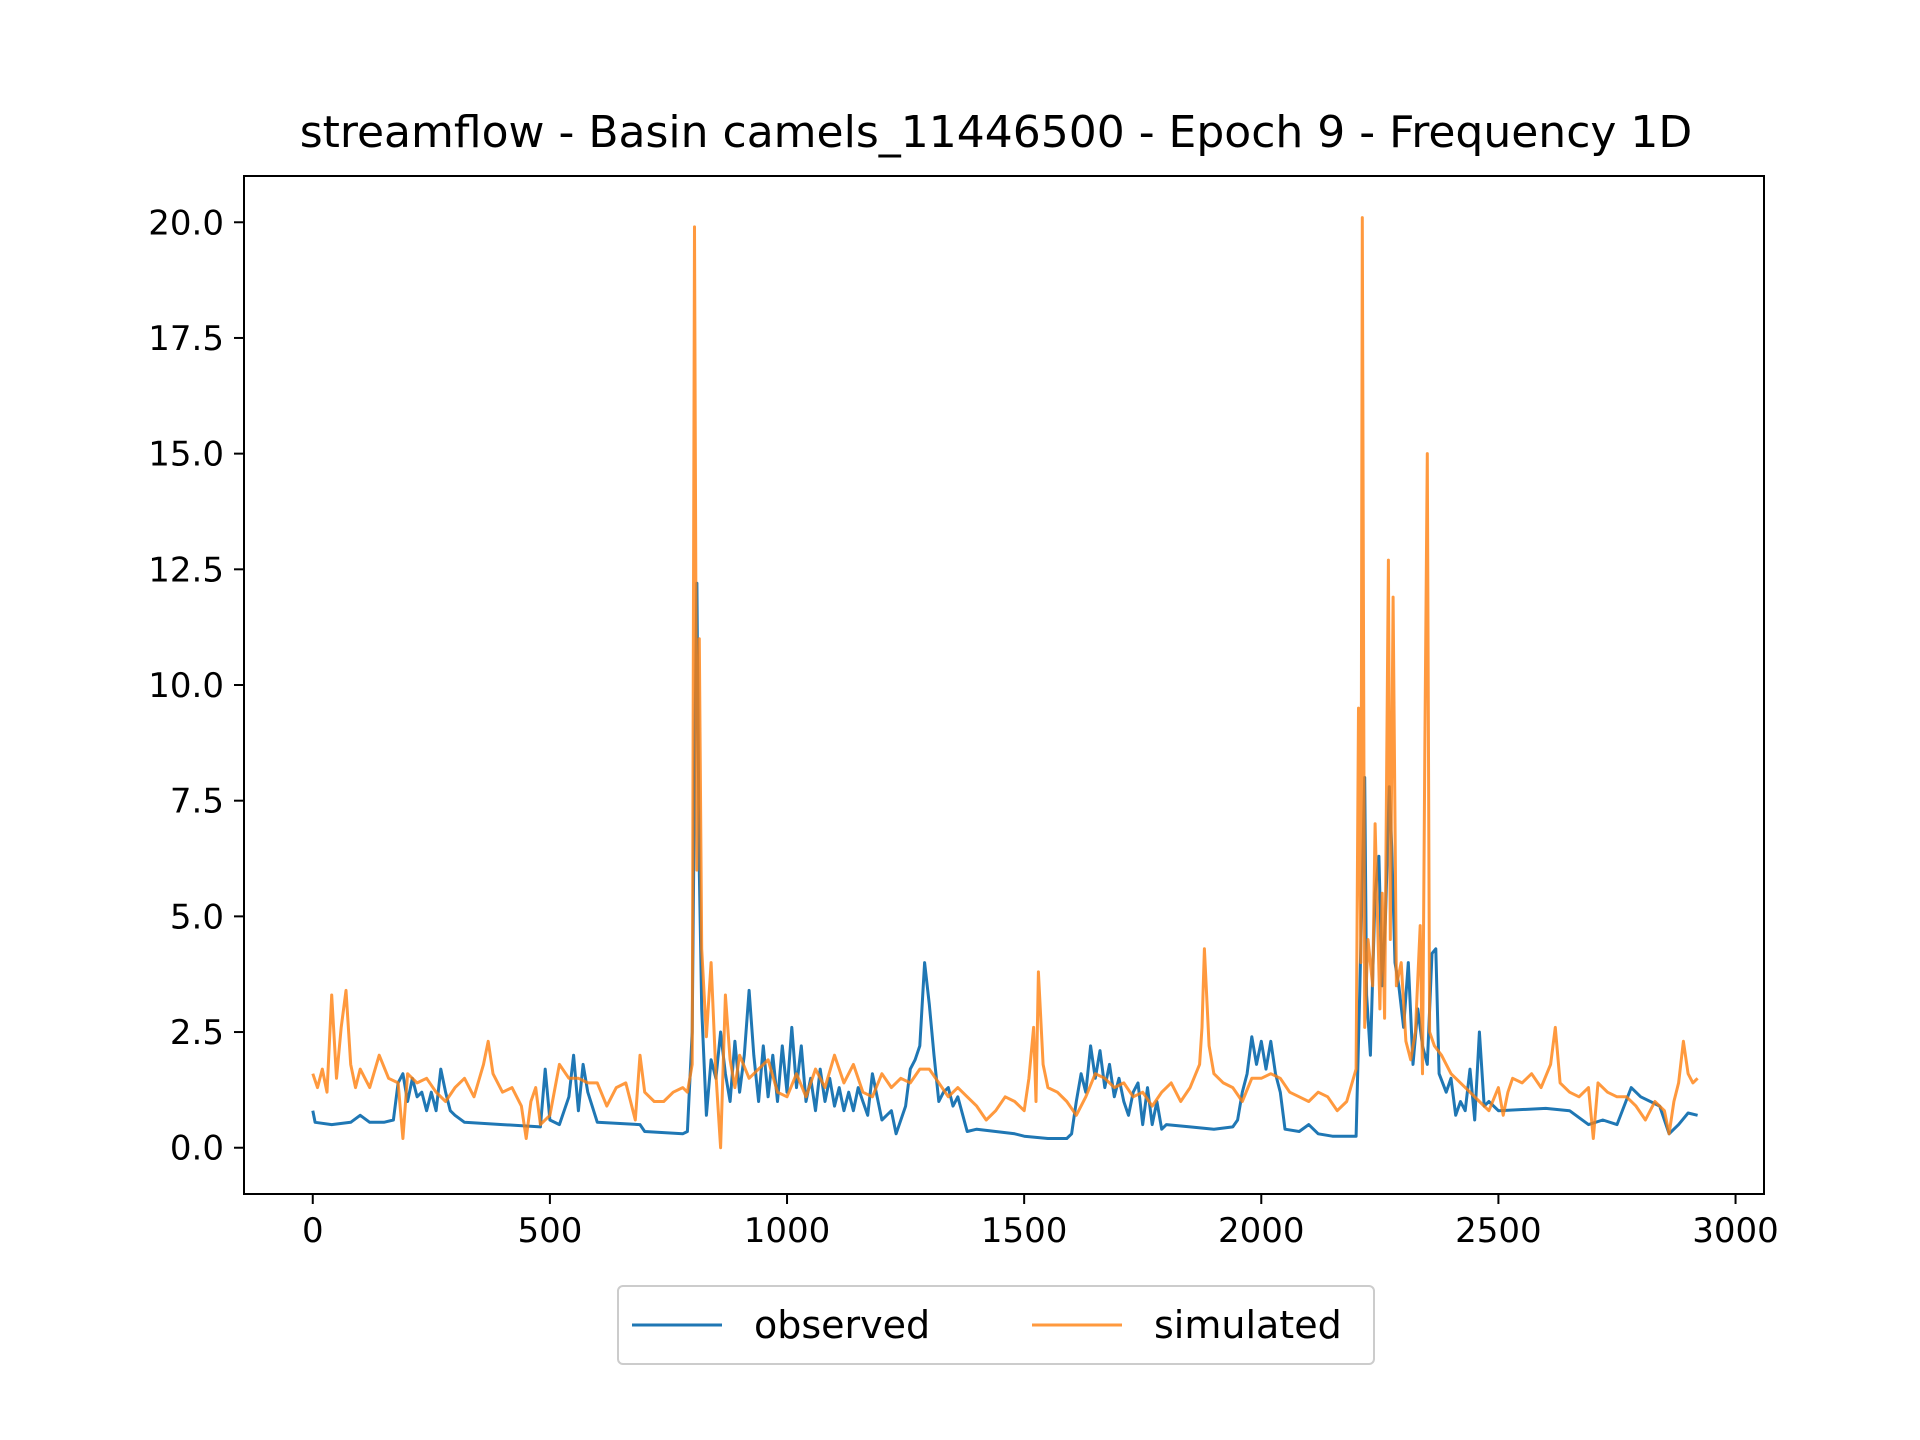  What do you see at coordinates (197, 1149) in the screenshot?
I see `y-tick-label: 0.0` at bounding box center [197, 1149].